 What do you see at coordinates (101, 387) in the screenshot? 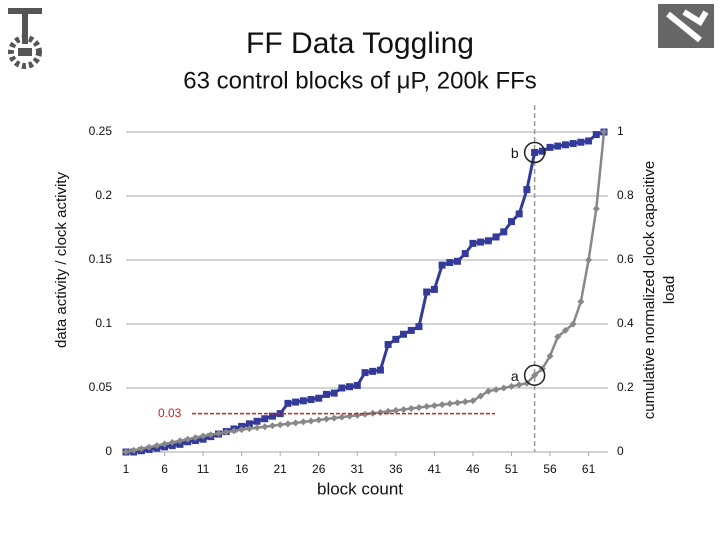
I see `y-tick-label: 0.05` at bounding box center [101, 387].